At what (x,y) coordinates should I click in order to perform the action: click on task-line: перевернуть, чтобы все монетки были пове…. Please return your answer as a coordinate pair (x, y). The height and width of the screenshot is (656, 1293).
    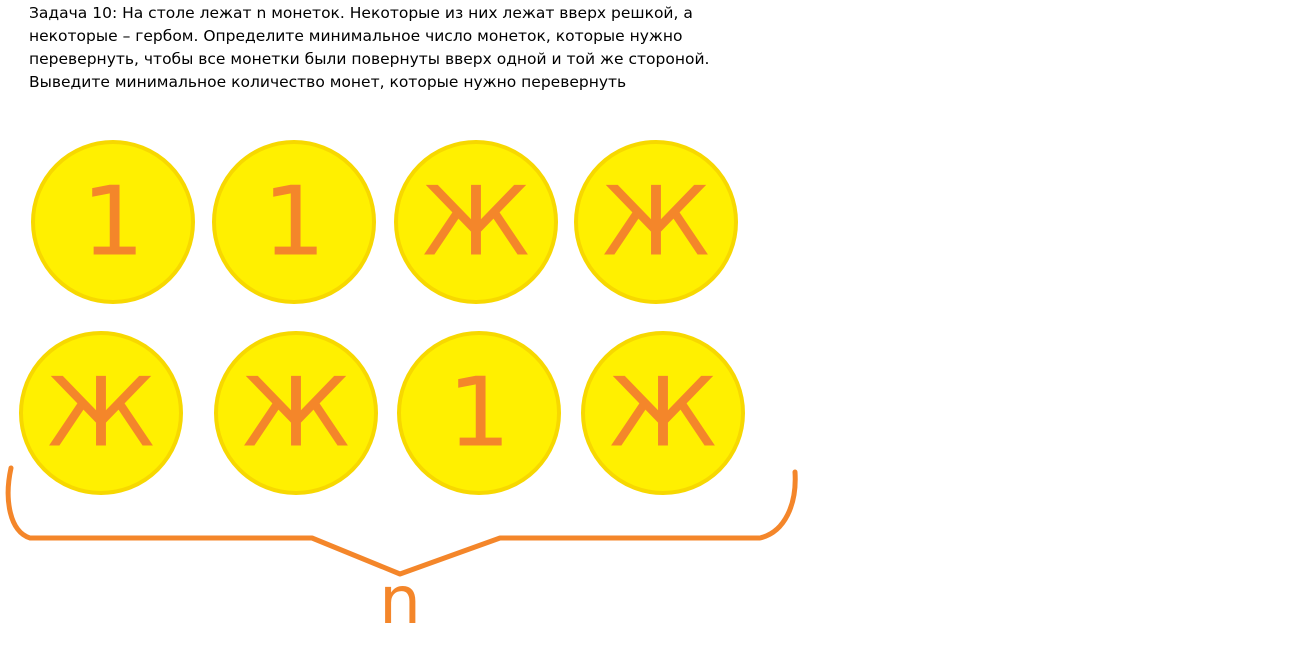
    Looking at the image, I should click on (369, 59).